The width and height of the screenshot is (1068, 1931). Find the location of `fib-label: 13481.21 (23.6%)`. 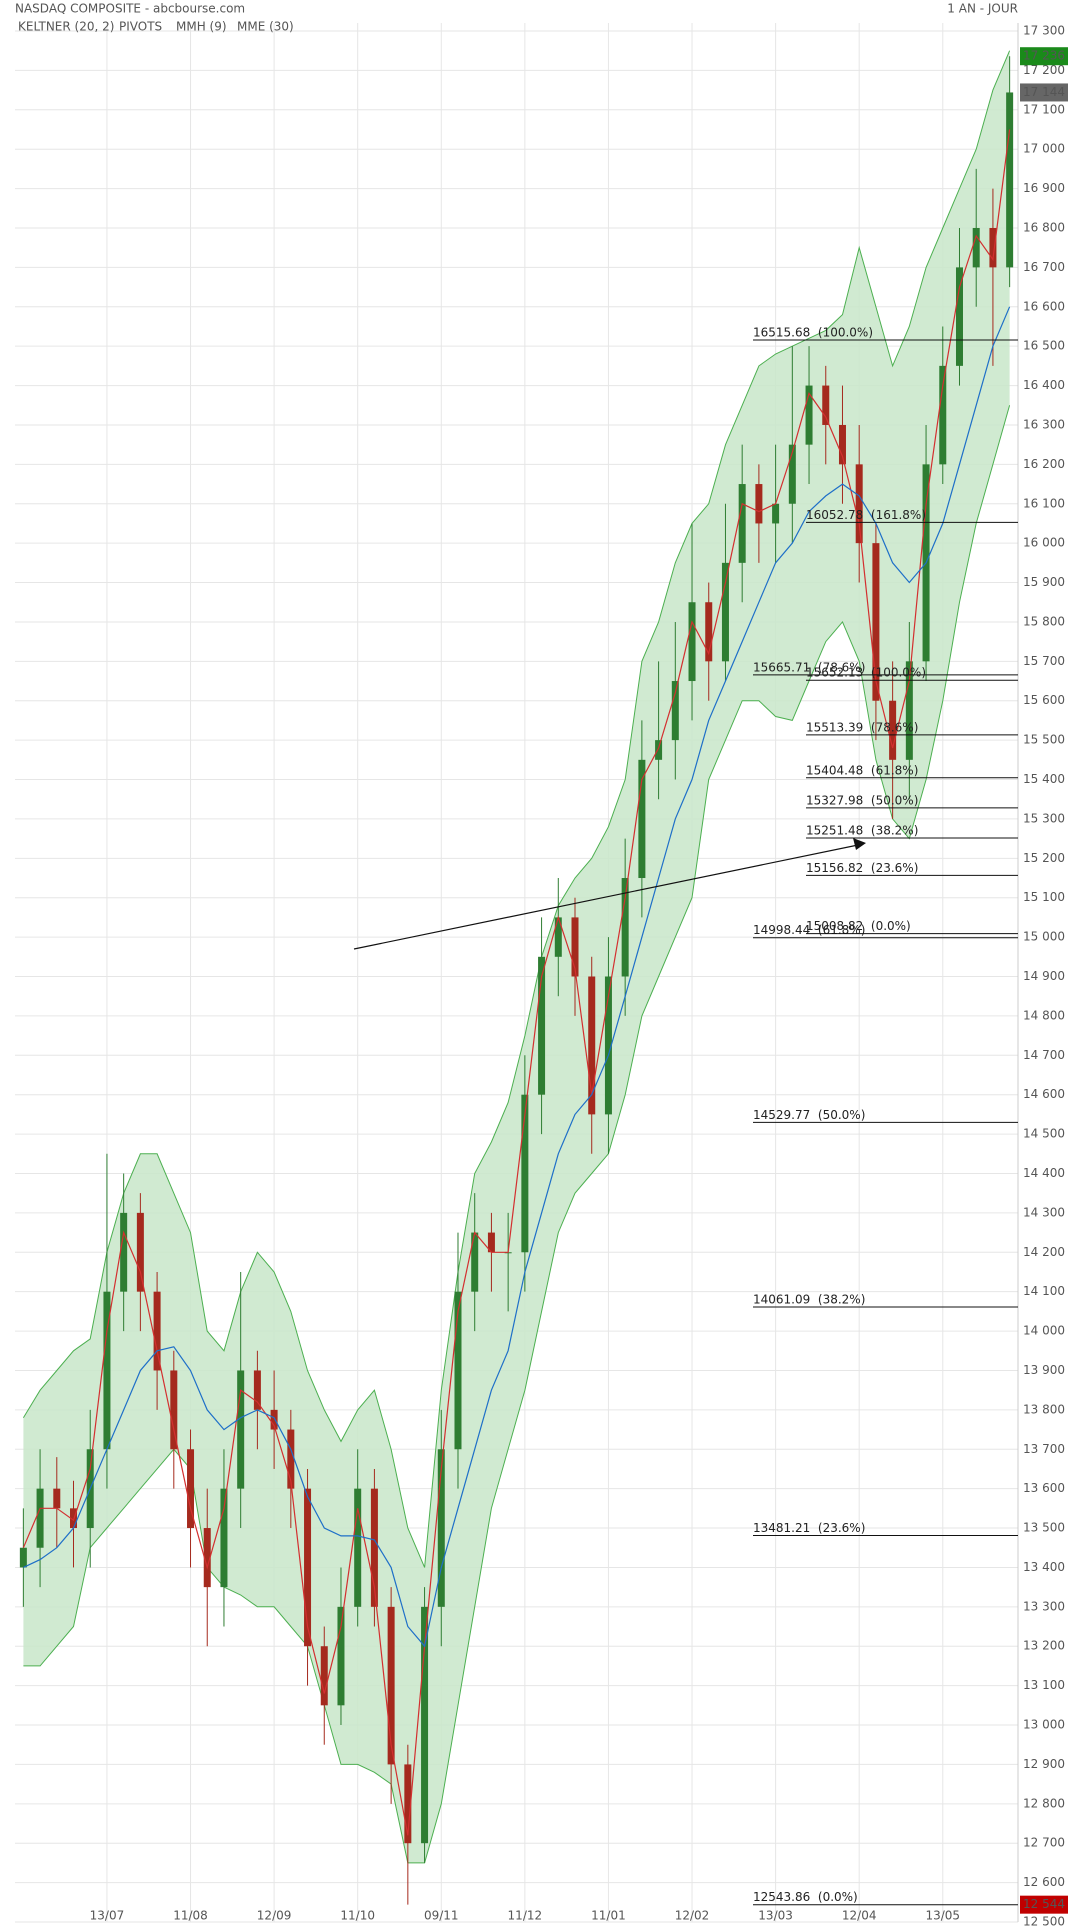

fib-label: 13481.21 (23.6%) is located at coordinates (809, 1528).